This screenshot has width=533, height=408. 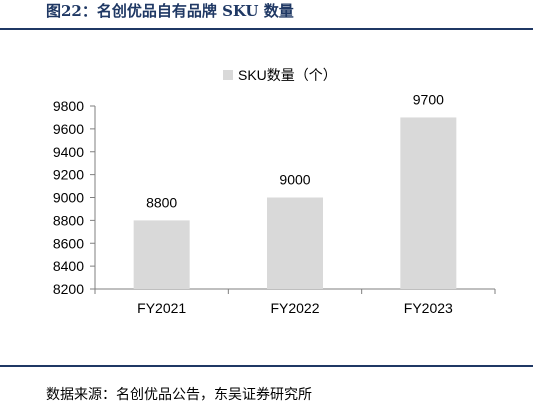 What do you see at coordinates (266, 29) in the screenshot?
I see `title-rule` at bounding box center [266, 29].